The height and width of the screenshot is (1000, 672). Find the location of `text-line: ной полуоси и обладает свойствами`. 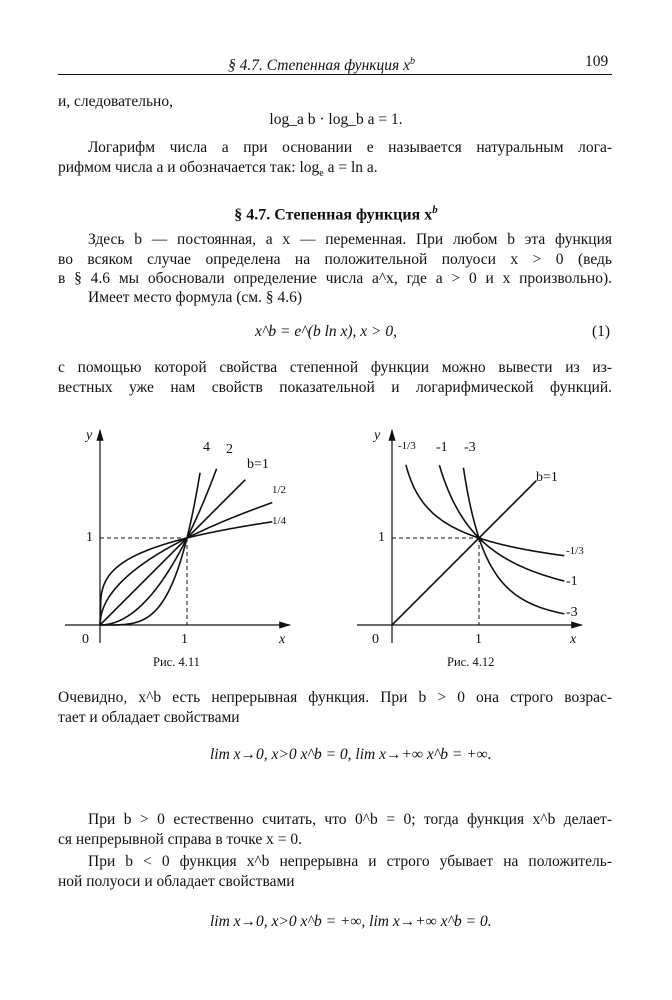

text-line: ной полуоси и обладает свойствами is located at coordinates (176, 881).